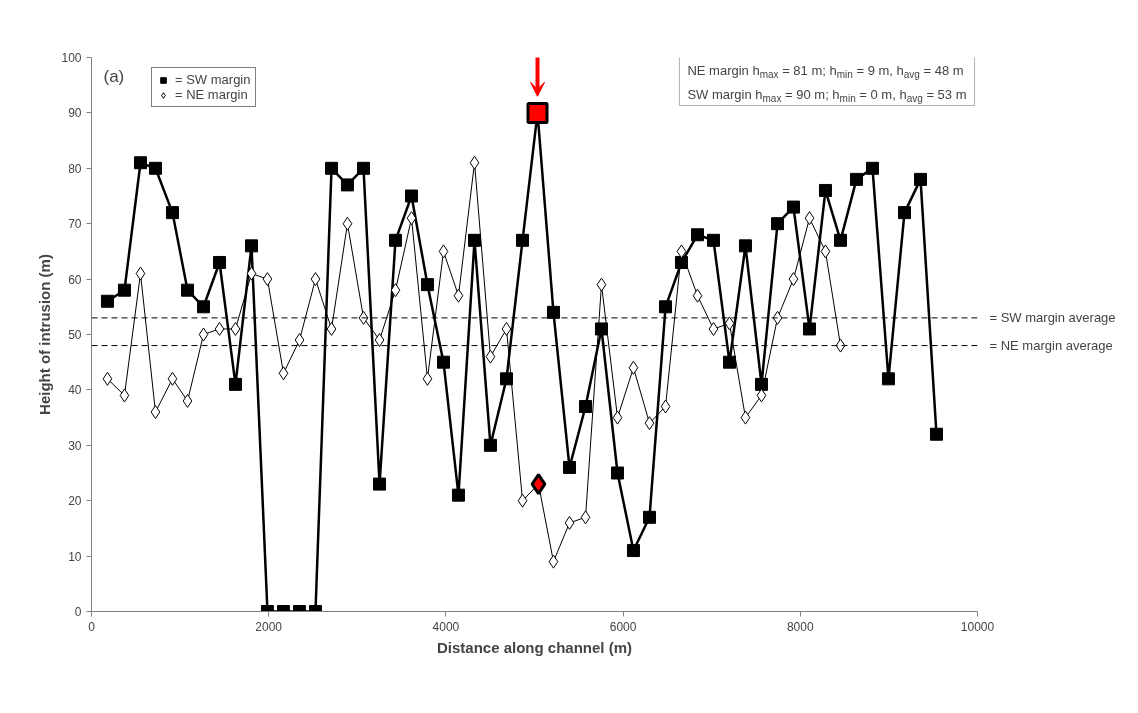 Image resolution: width=1138 pixels, height=713 pixels. What do you see at coordinates (75, 113) in the screenshot?
I see `y-tick-label: 90` at bounding box center [75, 113].